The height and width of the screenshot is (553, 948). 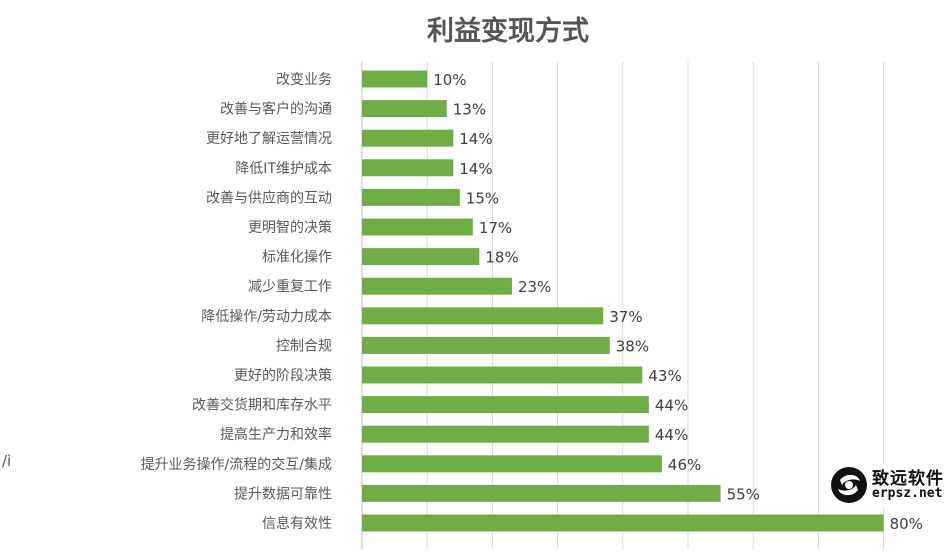 What do you see at coordinates (495, 228) in the screenshot?
I see `value-label: 17%` at bounding box center [495, 228].